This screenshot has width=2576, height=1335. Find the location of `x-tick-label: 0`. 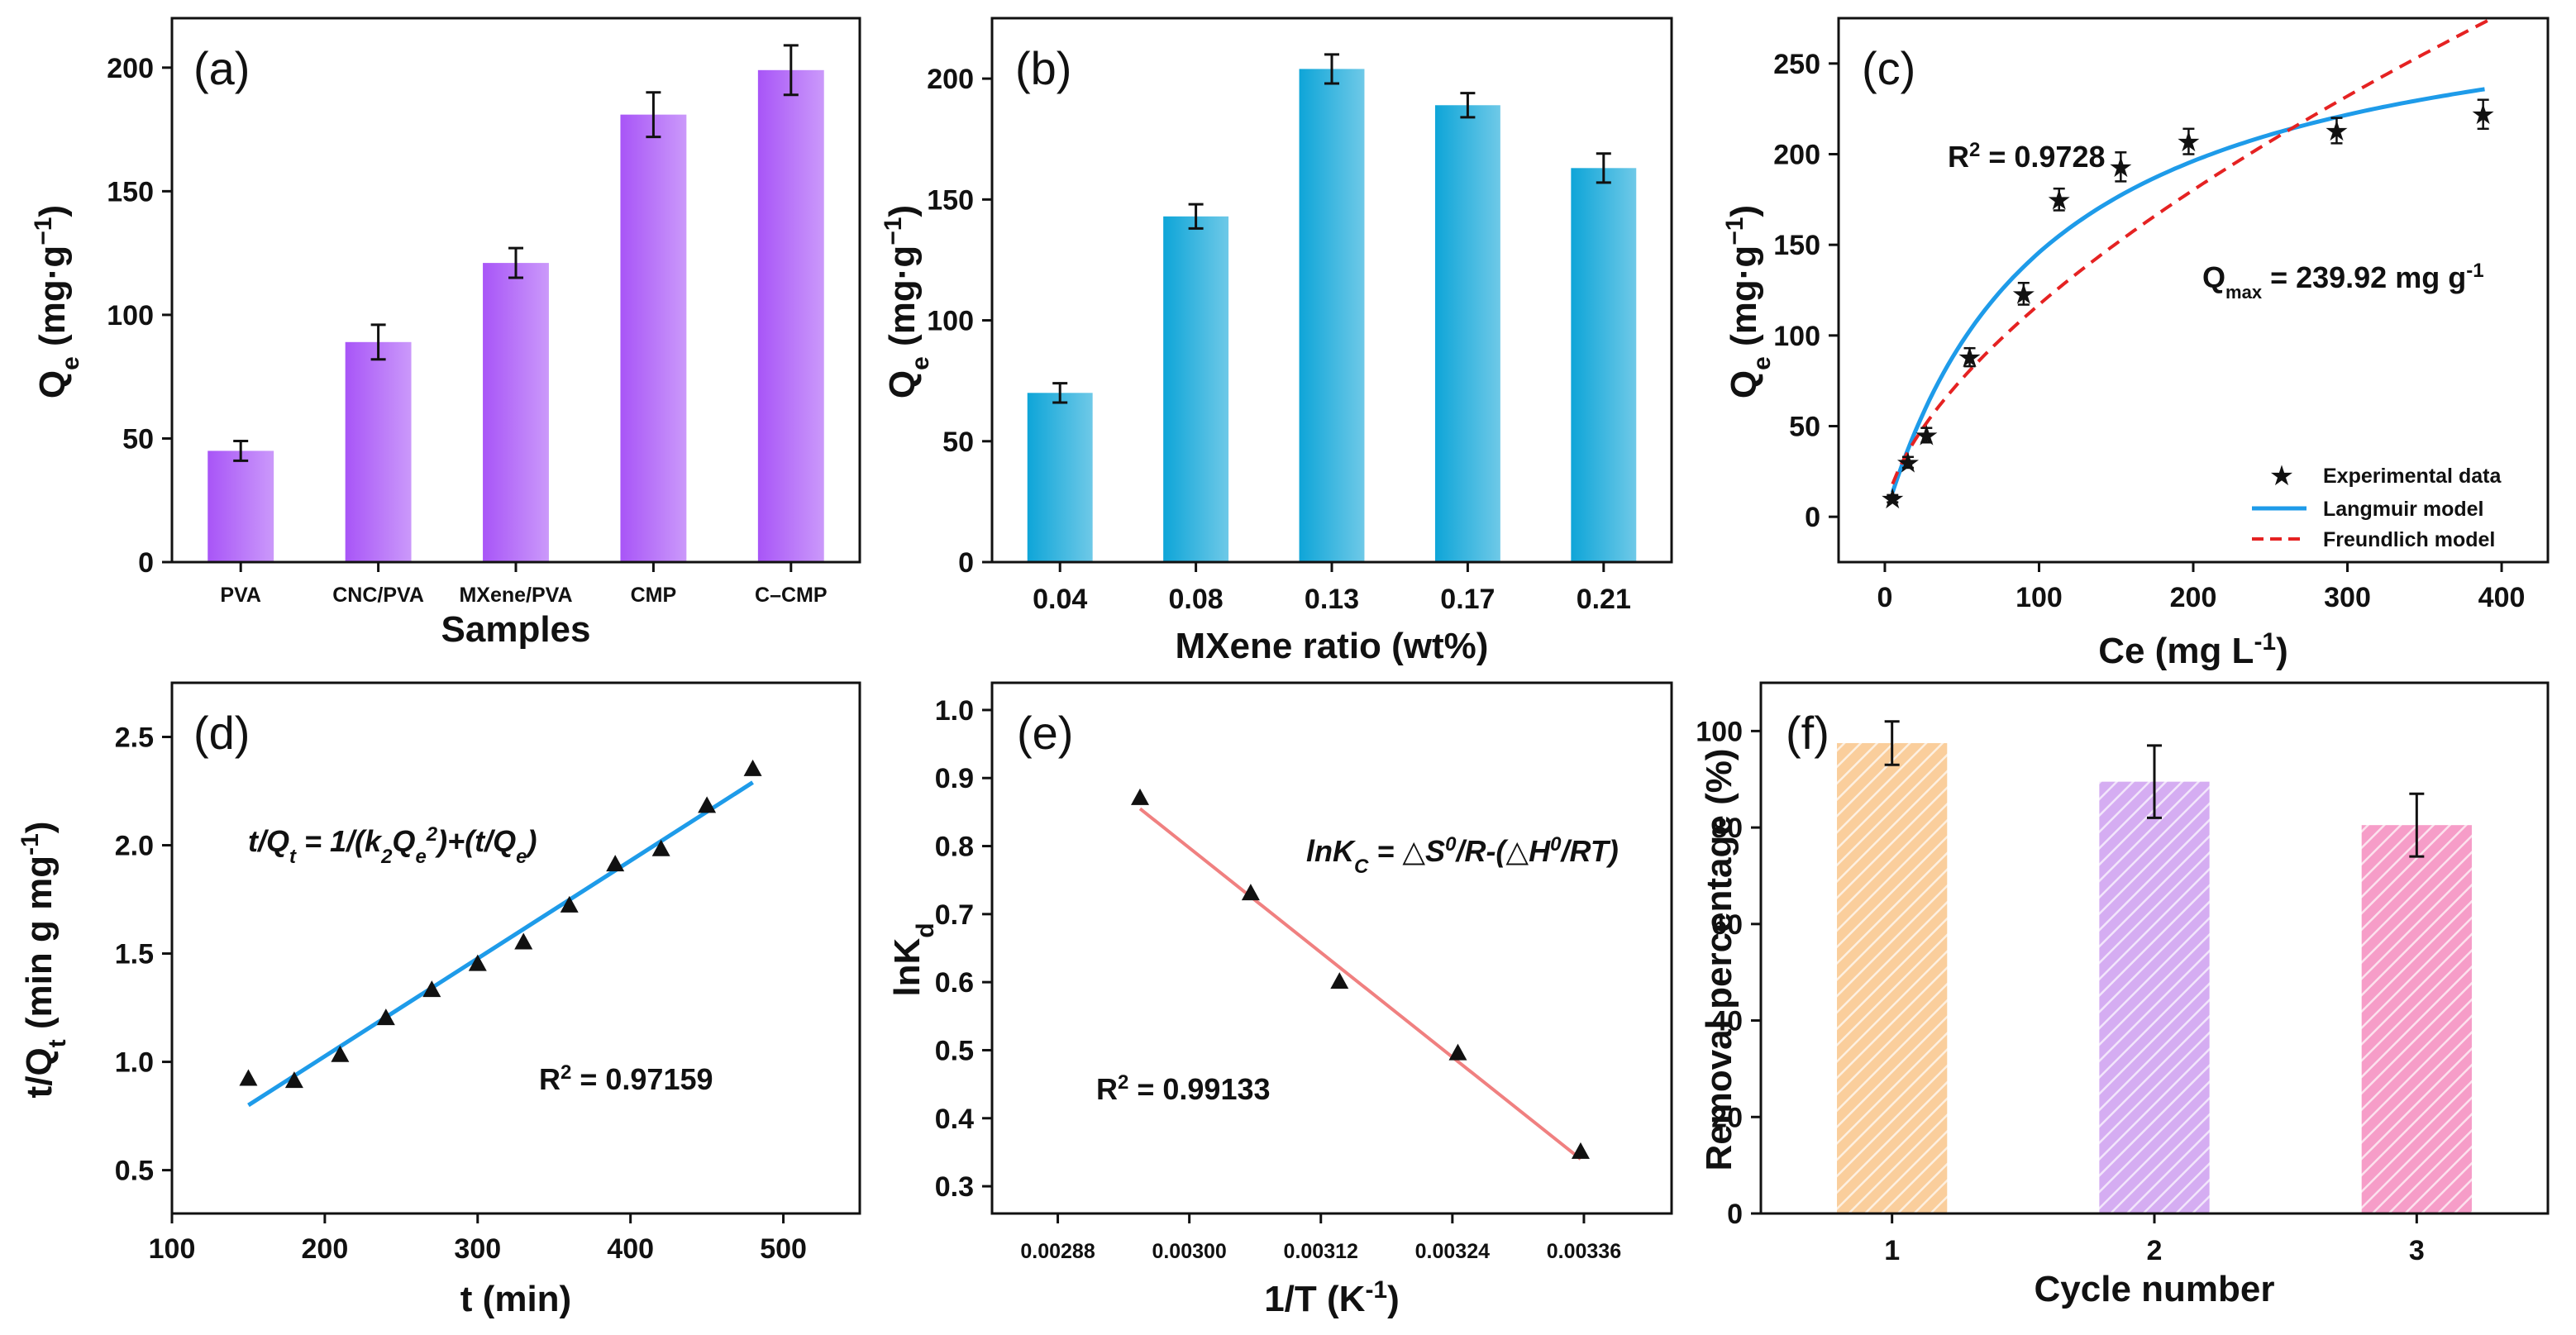

x-tick-label: 0 is located at coordinates (1884, 597).